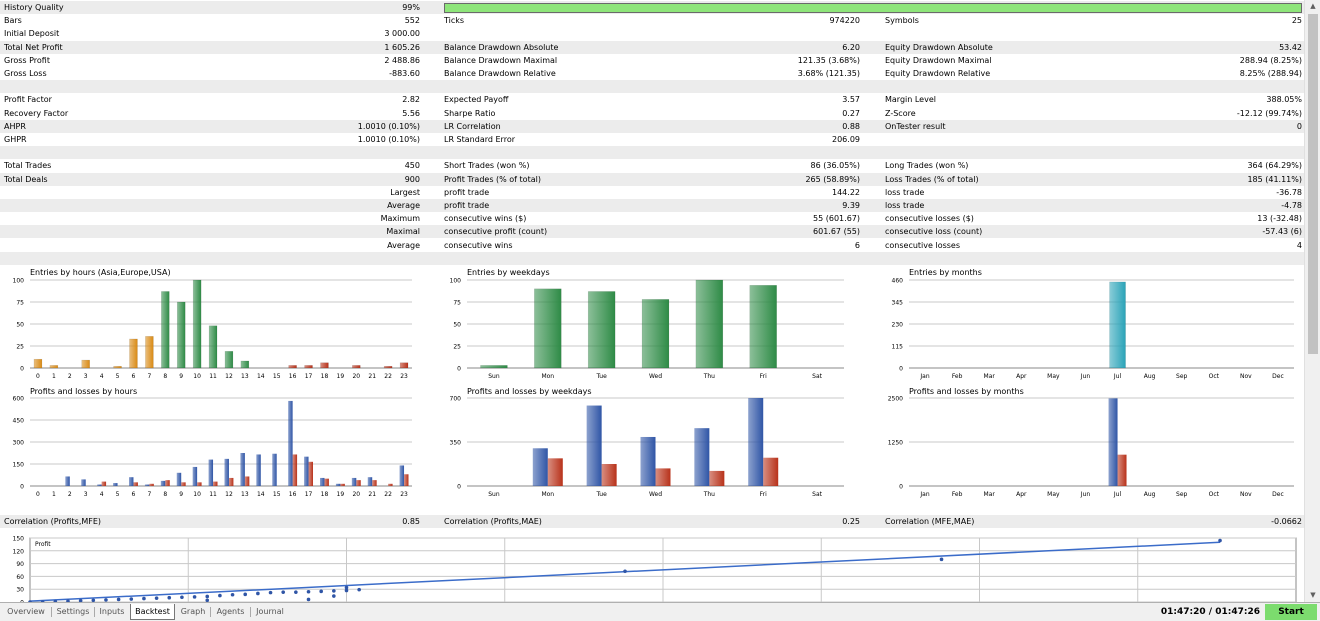  What do you see at coordinates (467, 192) in the screenshot?
I see `stat-label: profit trade` at bounding box center [467, 192].